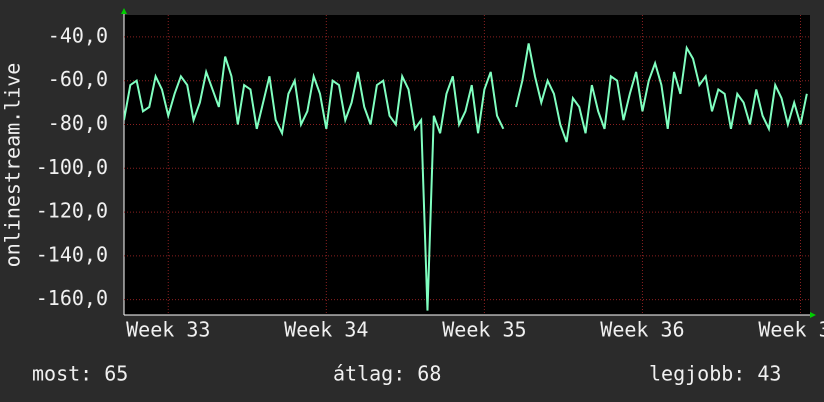 Image resolution: width=824 pixels, height=402 pixels. Describe the element at coordinates (72, 167) in the screenshot. I see `y-tick-label: -100,0` at that location.